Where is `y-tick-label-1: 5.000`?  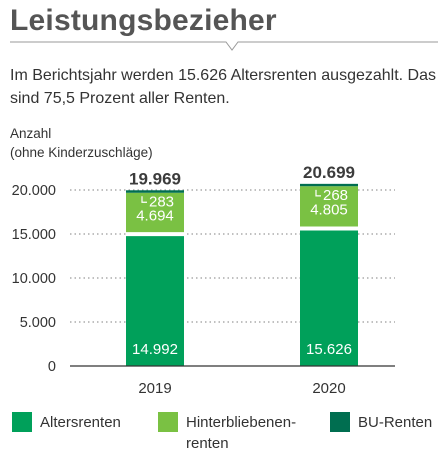 y-tick-label-1: 5.000 is located at coordinates (38, 323).